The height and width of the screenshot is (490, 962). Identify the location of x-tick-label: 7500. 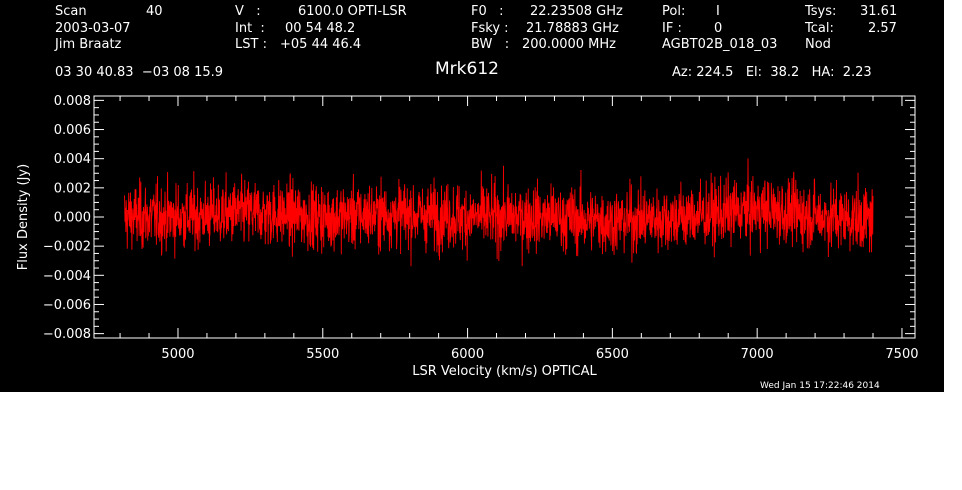
(901, 354).